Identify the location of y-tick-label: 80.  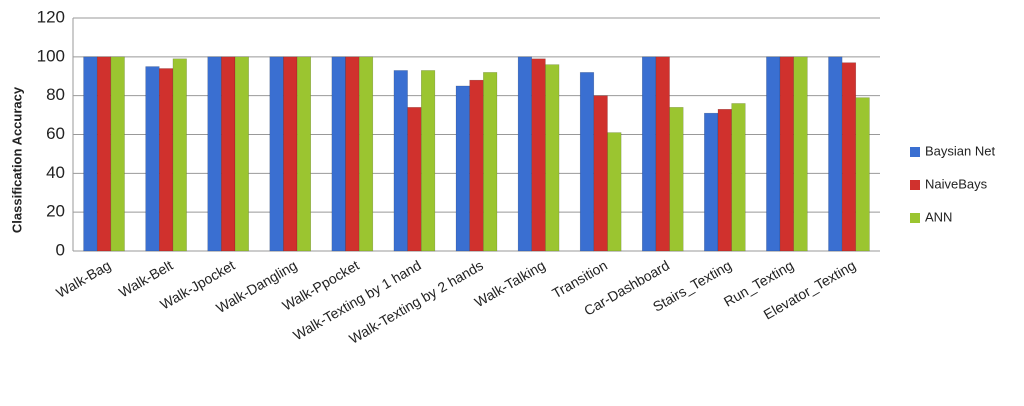
(55, 94).